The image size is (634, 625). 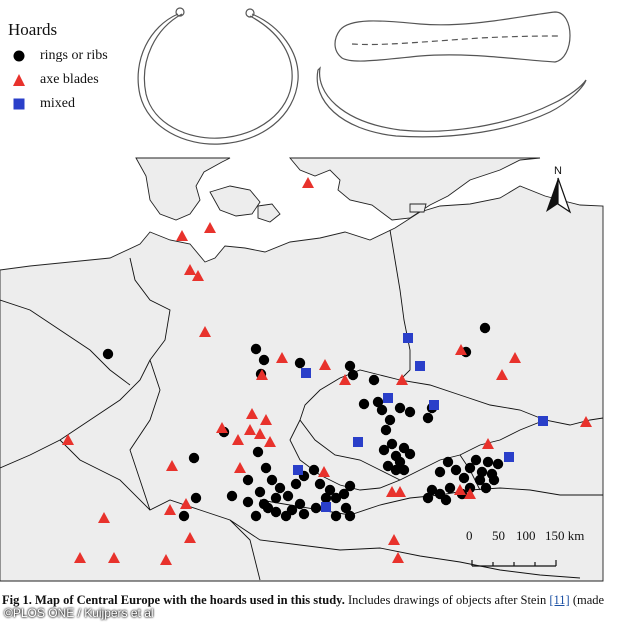 What do you see at coordinates (218, 79) in the screenshot?
I see `ring-drawing` at bounding box center [218, 79].